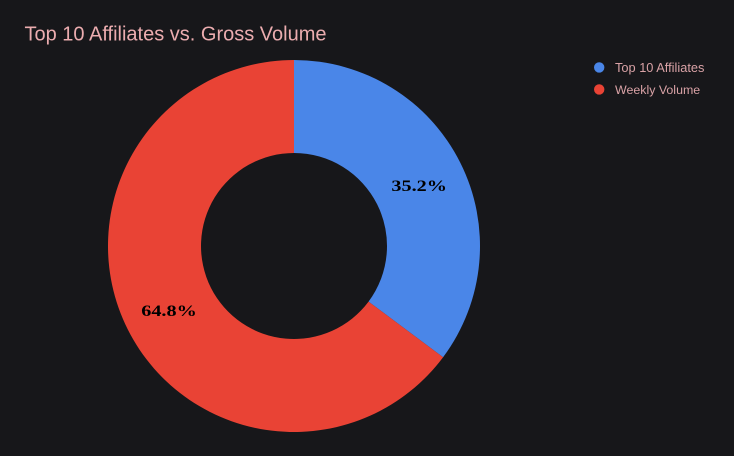 This screenshot has height=456, width=734. What do you see at coordinates (176, 35) in the screenshot?
I see `svg-text:Top 10 Affiliates vs. Gross Vo: Top 10 Affiliates vs. Gross Volume` at bounding box center [176, 35].